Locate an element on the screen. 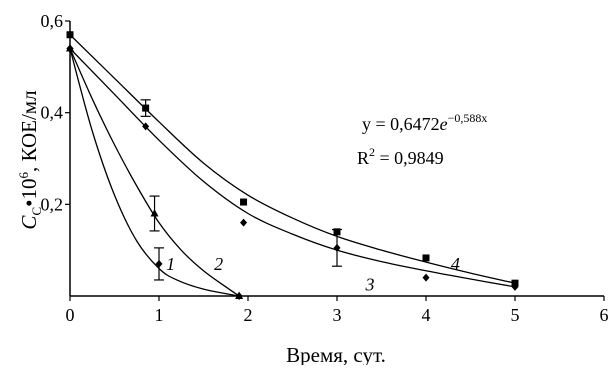 The image size is (613, 370). curve-label-1: 1 is located at coordinates (170, 264).